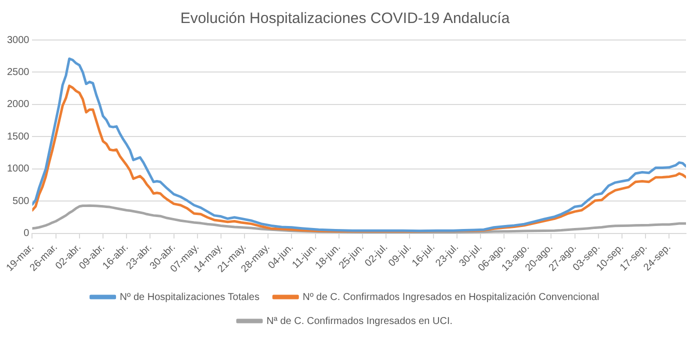 This screenshot has height=340, width=700. What do you see at coordinates (190, 297) in the screenshot?
I see `legend-label: Nº de Hospitalizaciones Totales` at bounding box center [190, 297].